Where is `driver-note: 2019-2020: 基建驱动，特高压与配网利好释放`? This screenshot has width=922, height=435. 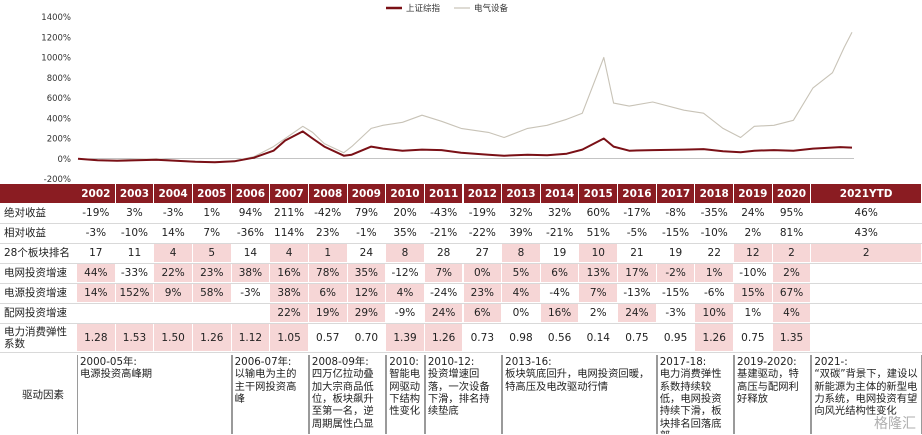
driver-note: 2019-2020: 基建驱动，特高压与配网利好释放 is located at coordinates (773, 394).